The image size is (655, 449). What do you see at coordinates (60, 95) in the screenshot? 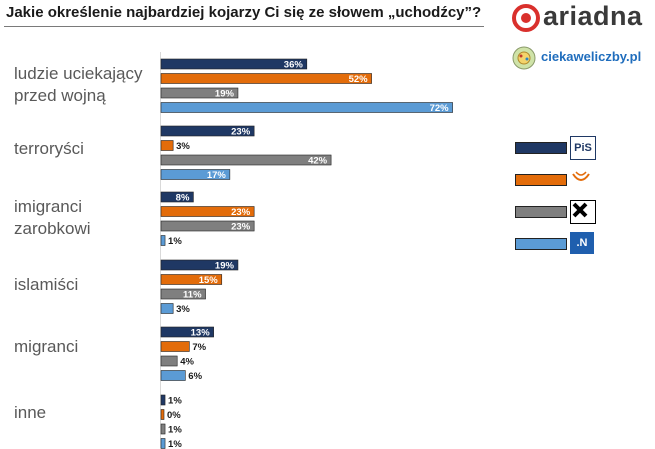
I see `category-label-line: przed wojną` at bounding box center [60, 95].